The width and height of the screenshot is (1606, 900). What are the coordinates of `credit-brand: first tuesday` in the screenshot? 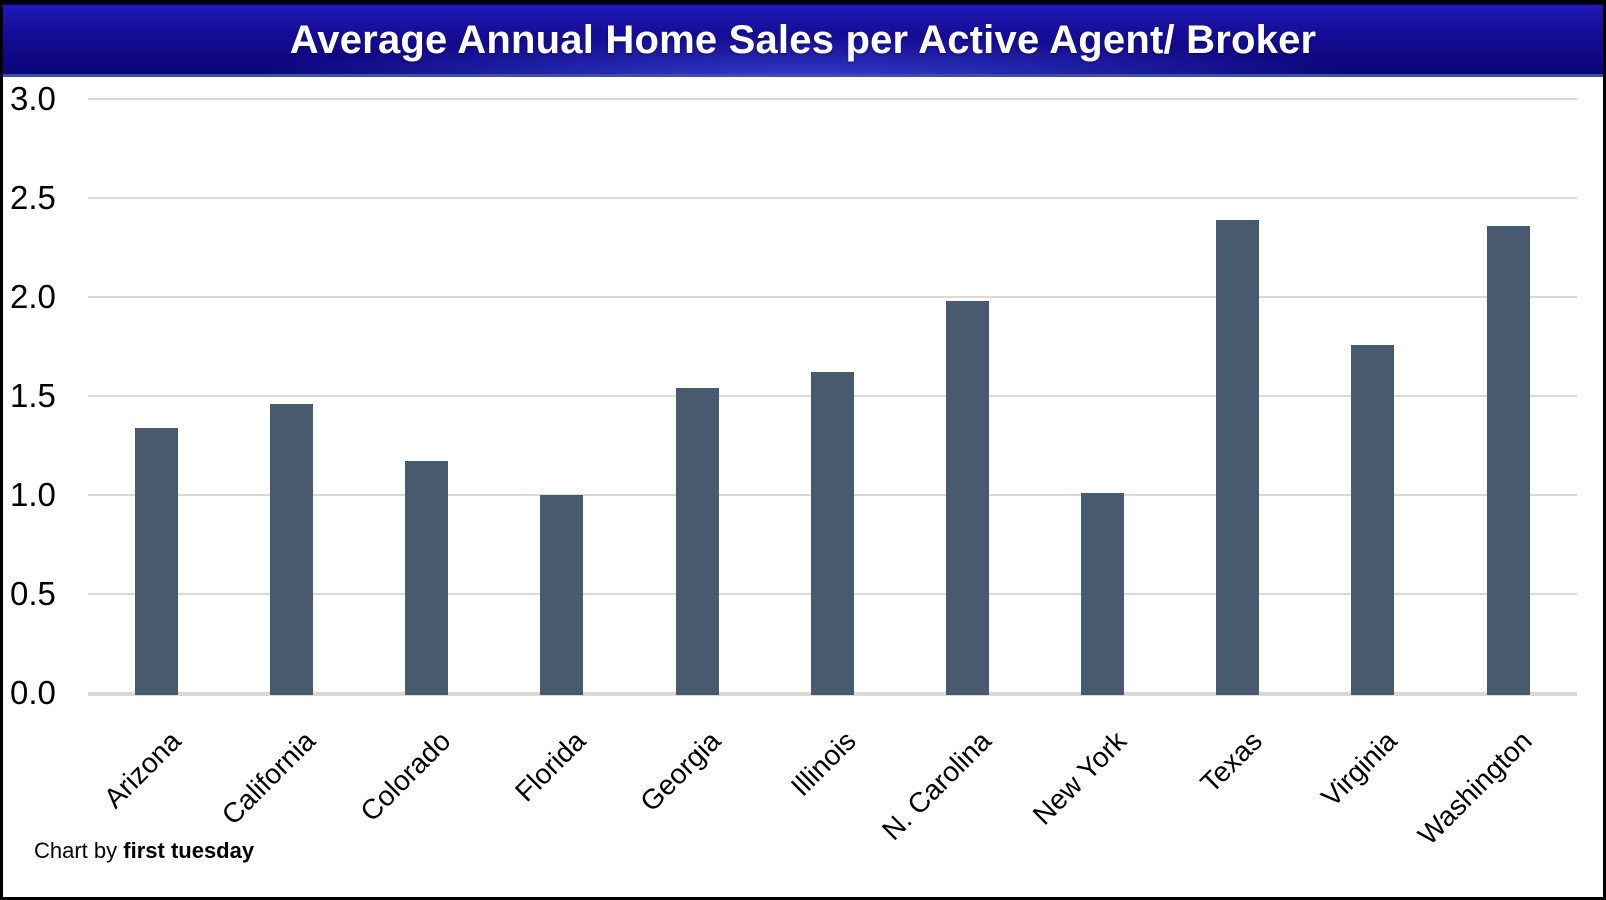 It's located at (189, 850).